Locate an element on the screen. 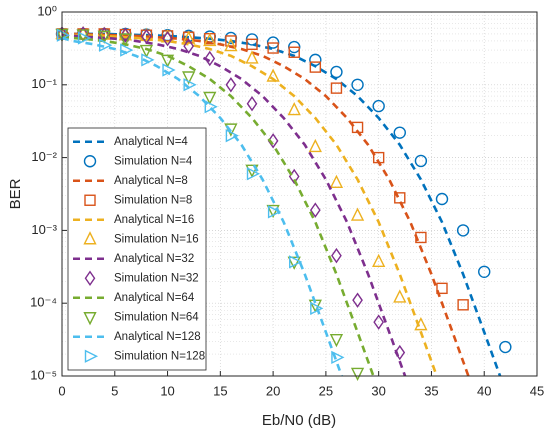 The width and height of the screenshot is (550, 442). y-tick-label: 10⁻³ is located at coordinates (44, 229).